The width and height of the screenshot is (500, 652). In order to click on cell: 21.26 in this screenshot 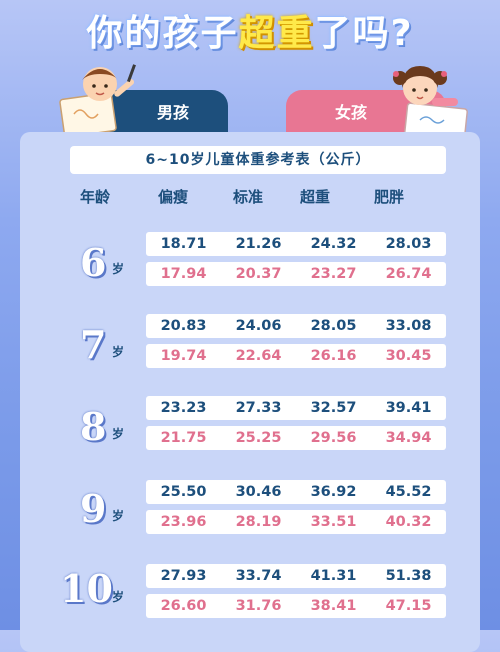, I will do `click(258, 244)`.